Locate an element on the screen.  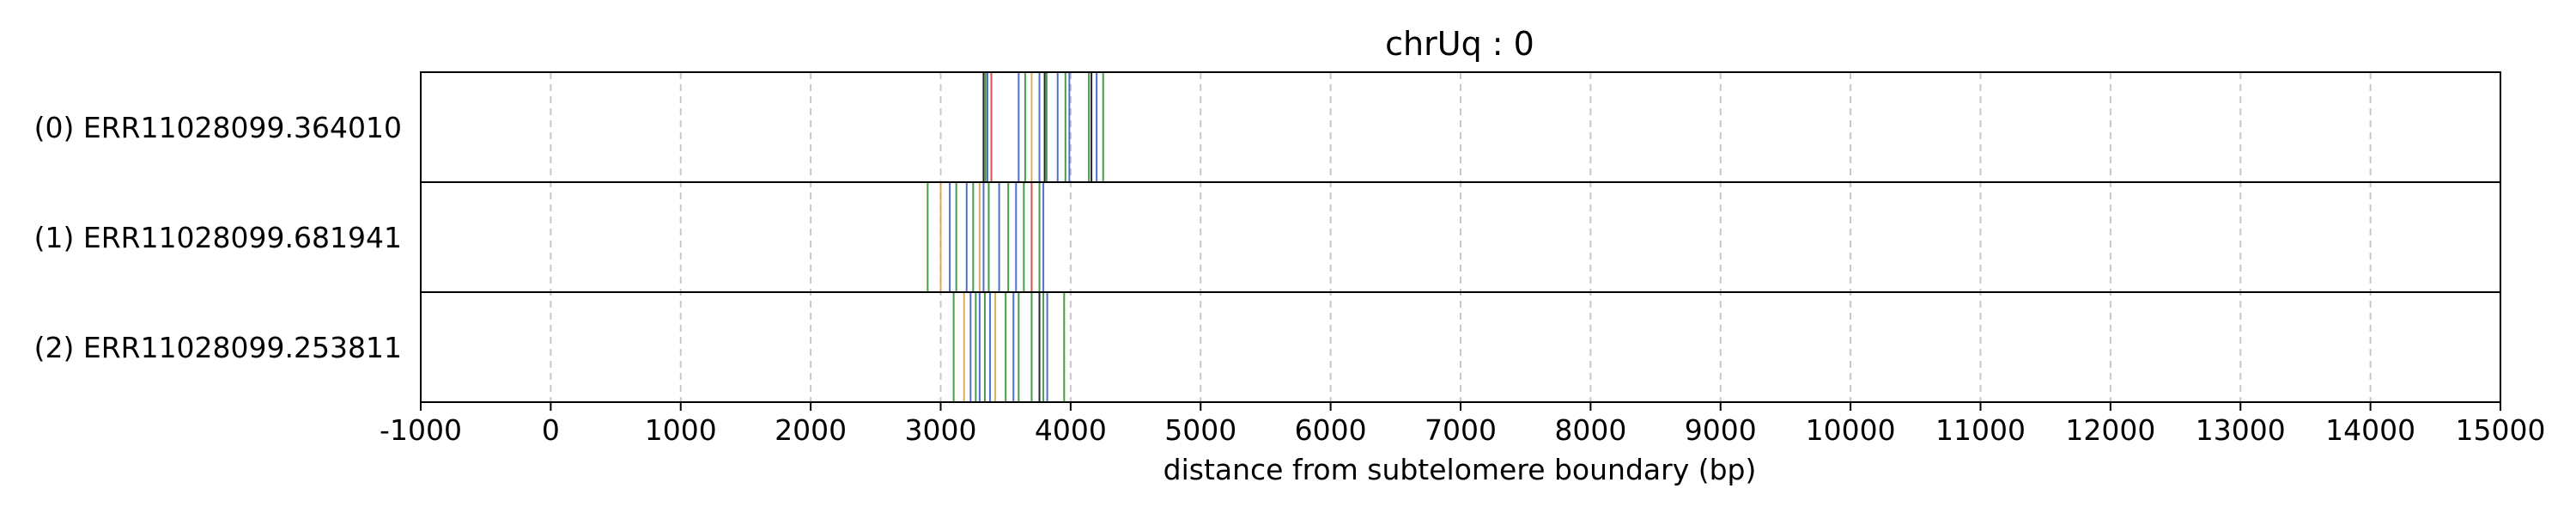
x-tick-label: 15000 is located at coordinates (2501, 430).